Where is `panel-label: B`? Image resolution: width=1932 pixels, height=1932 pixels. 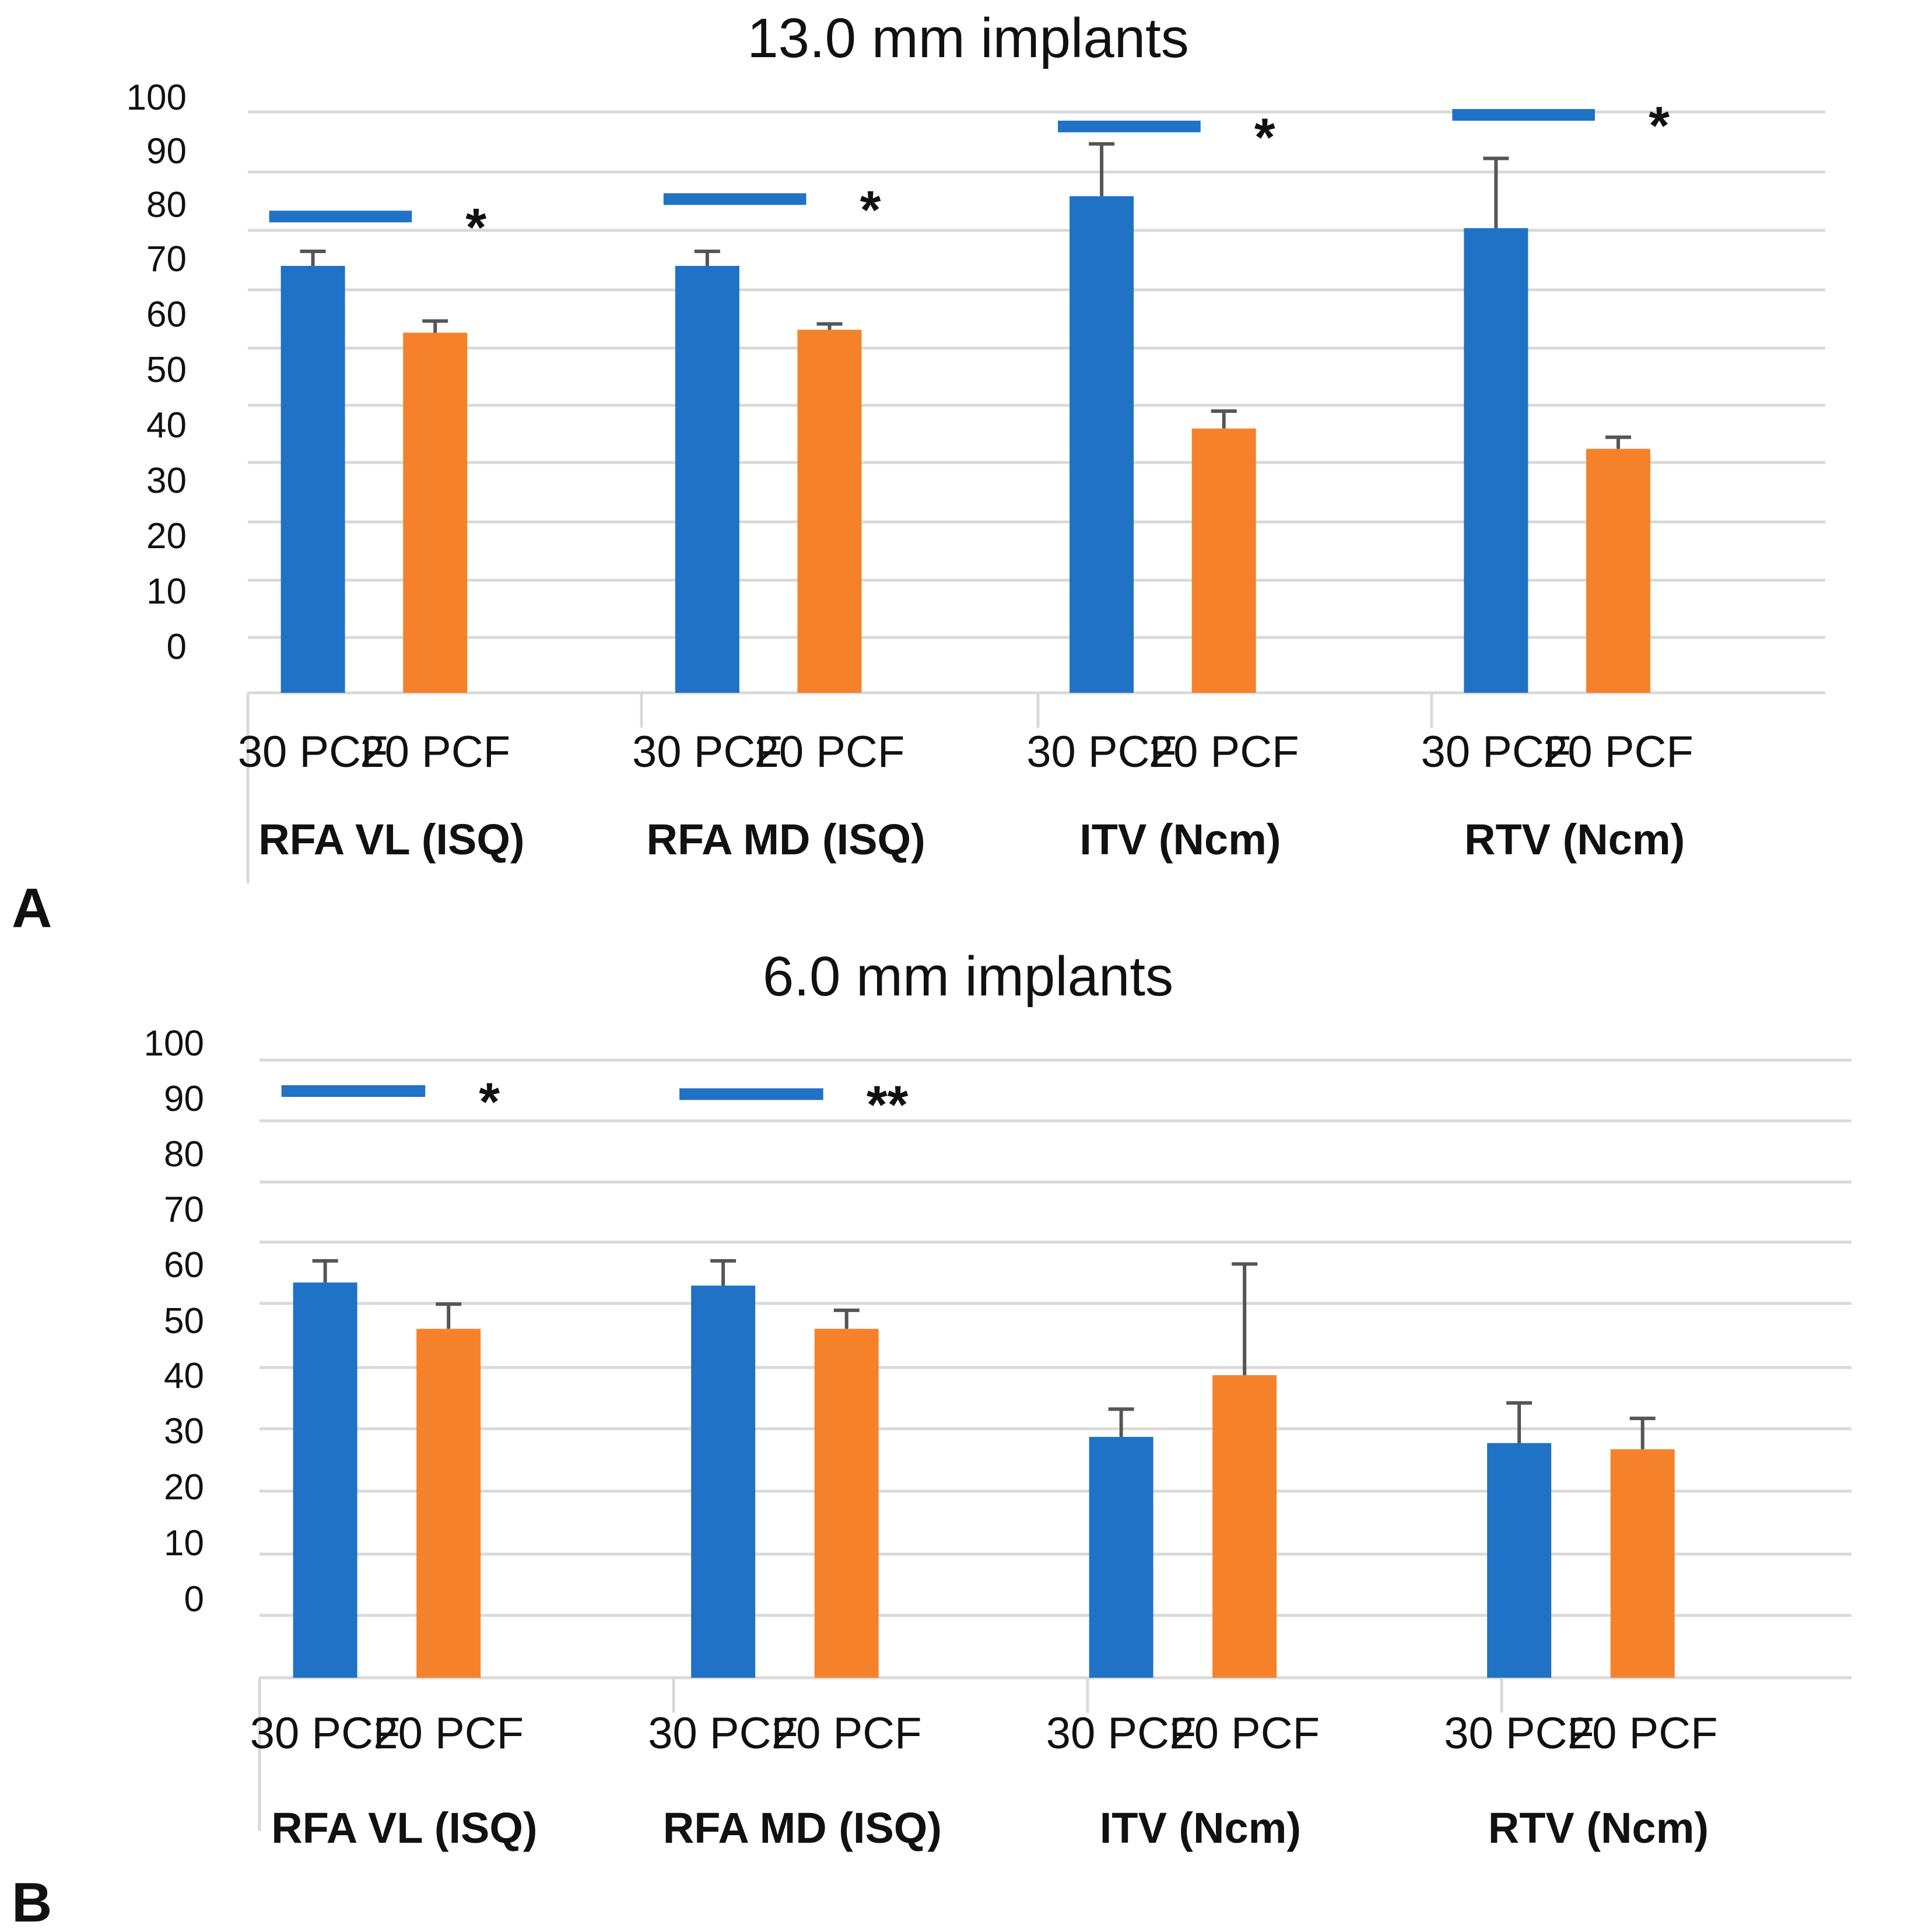
panel-label: B is located at coordinates (32, 1901).